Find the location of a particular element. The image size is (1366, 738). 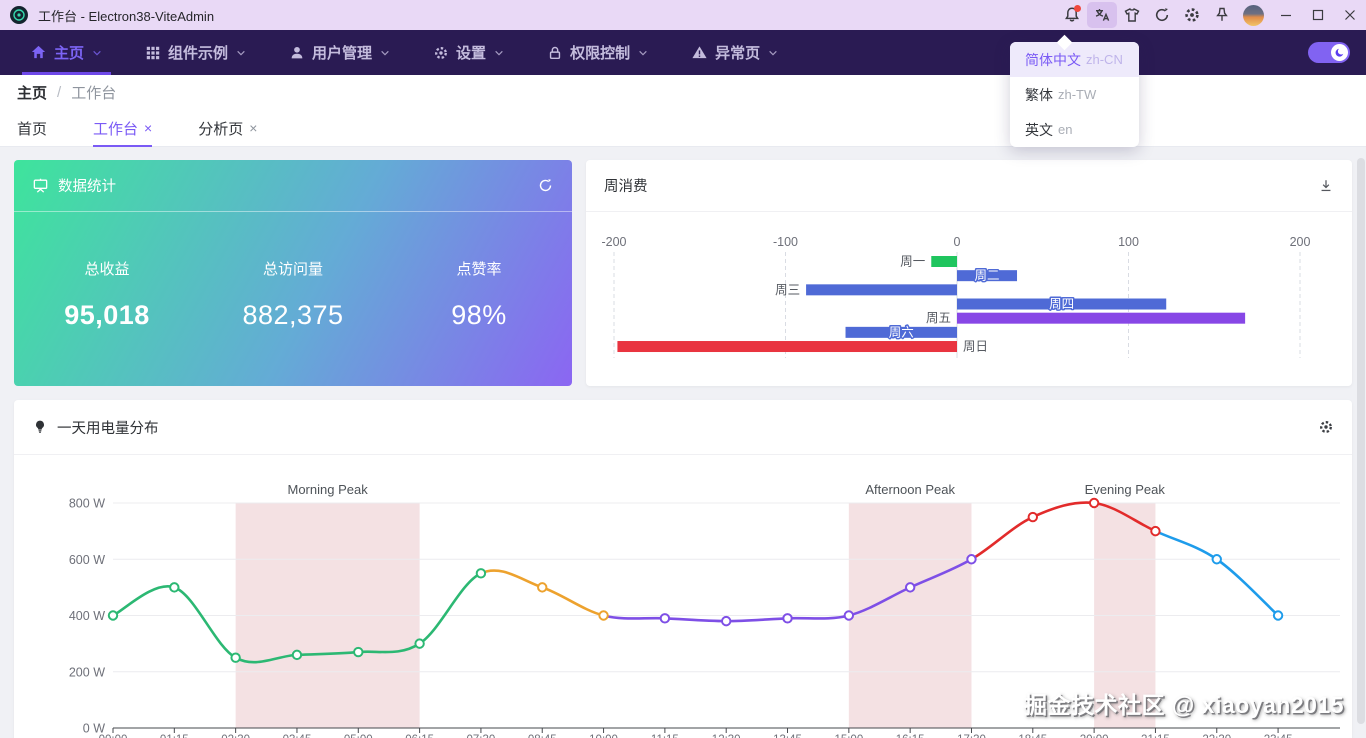

nav-item-settings: 设置 is located at coordinates (469, 52).